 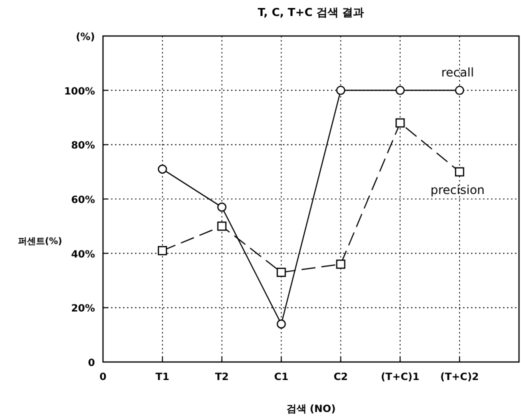 I want to click on x-tick-label: (T+C)1, so click(x=400, y=377).